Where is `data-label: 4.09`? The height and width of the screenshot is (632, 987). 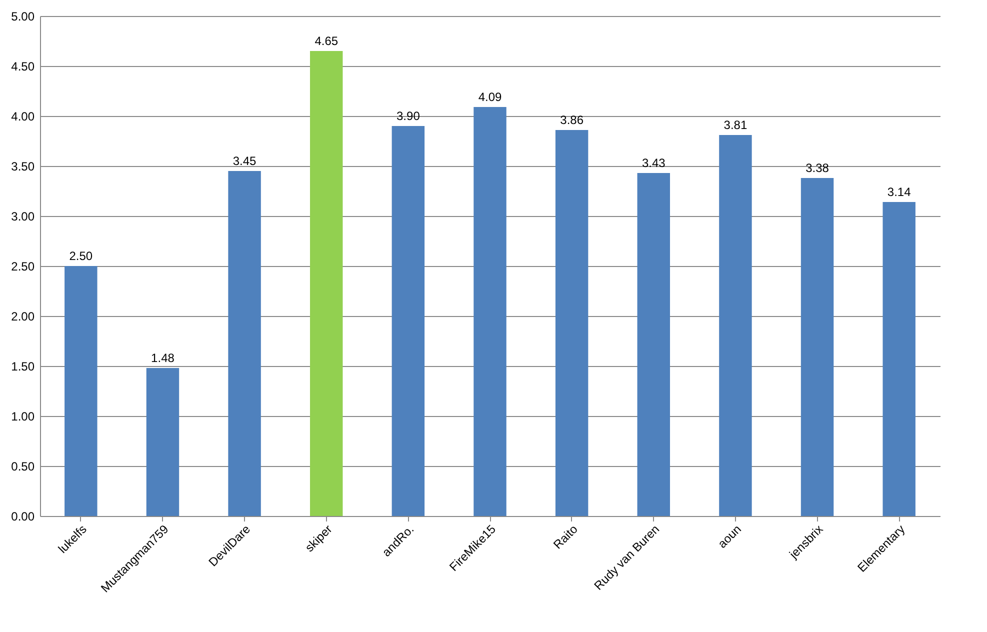 data-label: 4.09 is located at coordinates (490, 97).